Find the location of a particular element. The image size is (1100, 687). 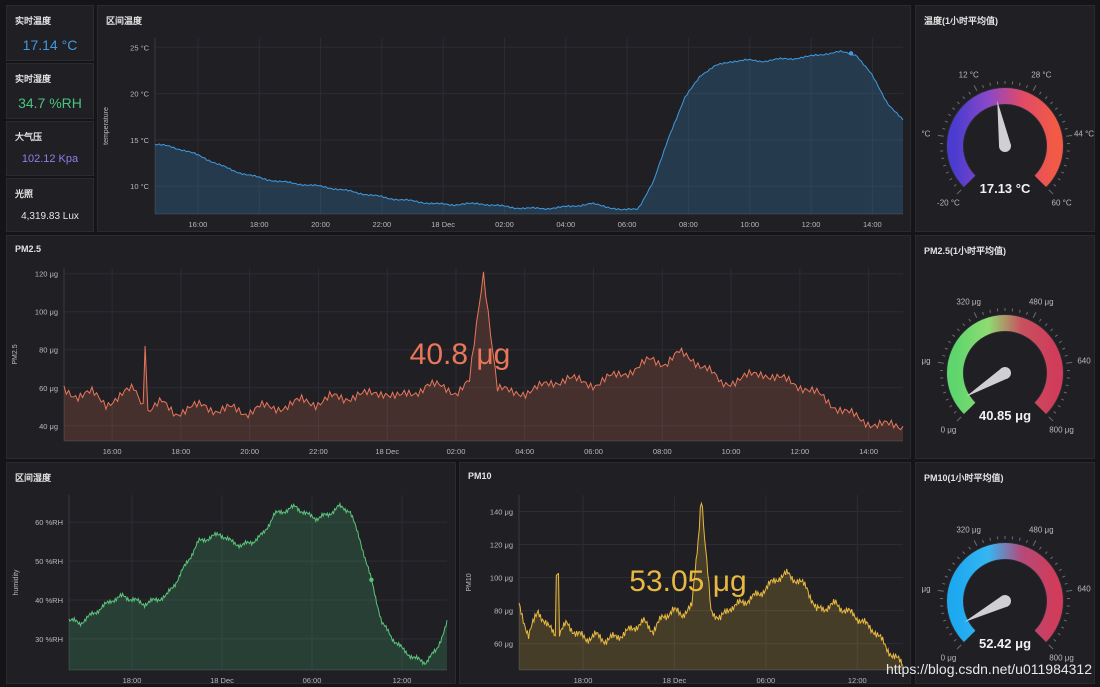

gauge-hub is located at coordinates (1005, 146).